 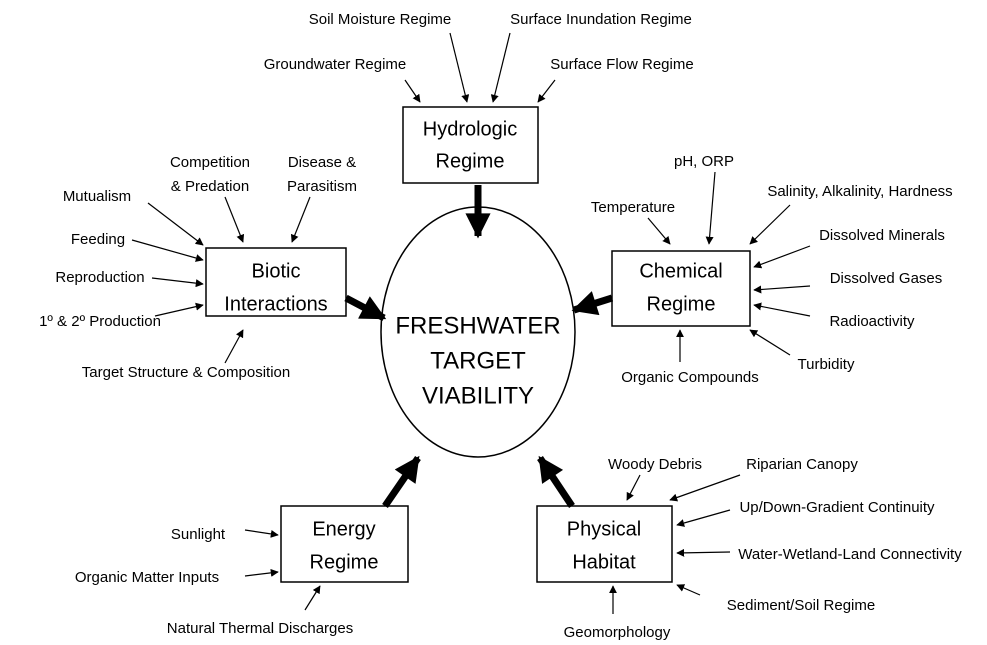 I want to click on factor-label: pH, ORP, so click(x=704, y=161).